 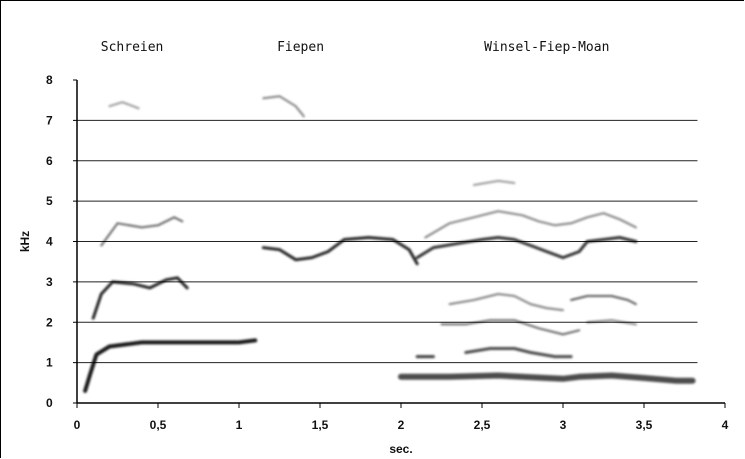 I want to click on y-tick-label: 7, so click(x=49, y=120).